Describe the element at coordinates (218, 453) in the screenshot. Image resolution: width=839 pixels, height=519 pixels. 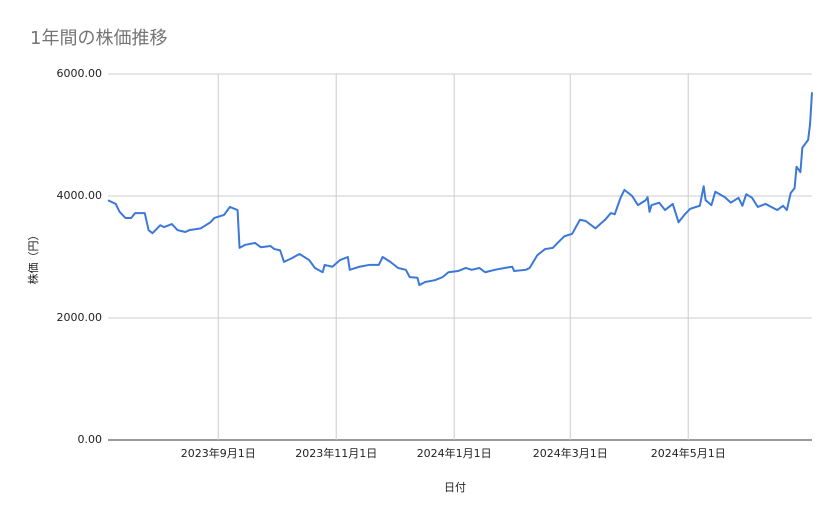
I see `x-tick-label: 2023年9月1日` at that location.